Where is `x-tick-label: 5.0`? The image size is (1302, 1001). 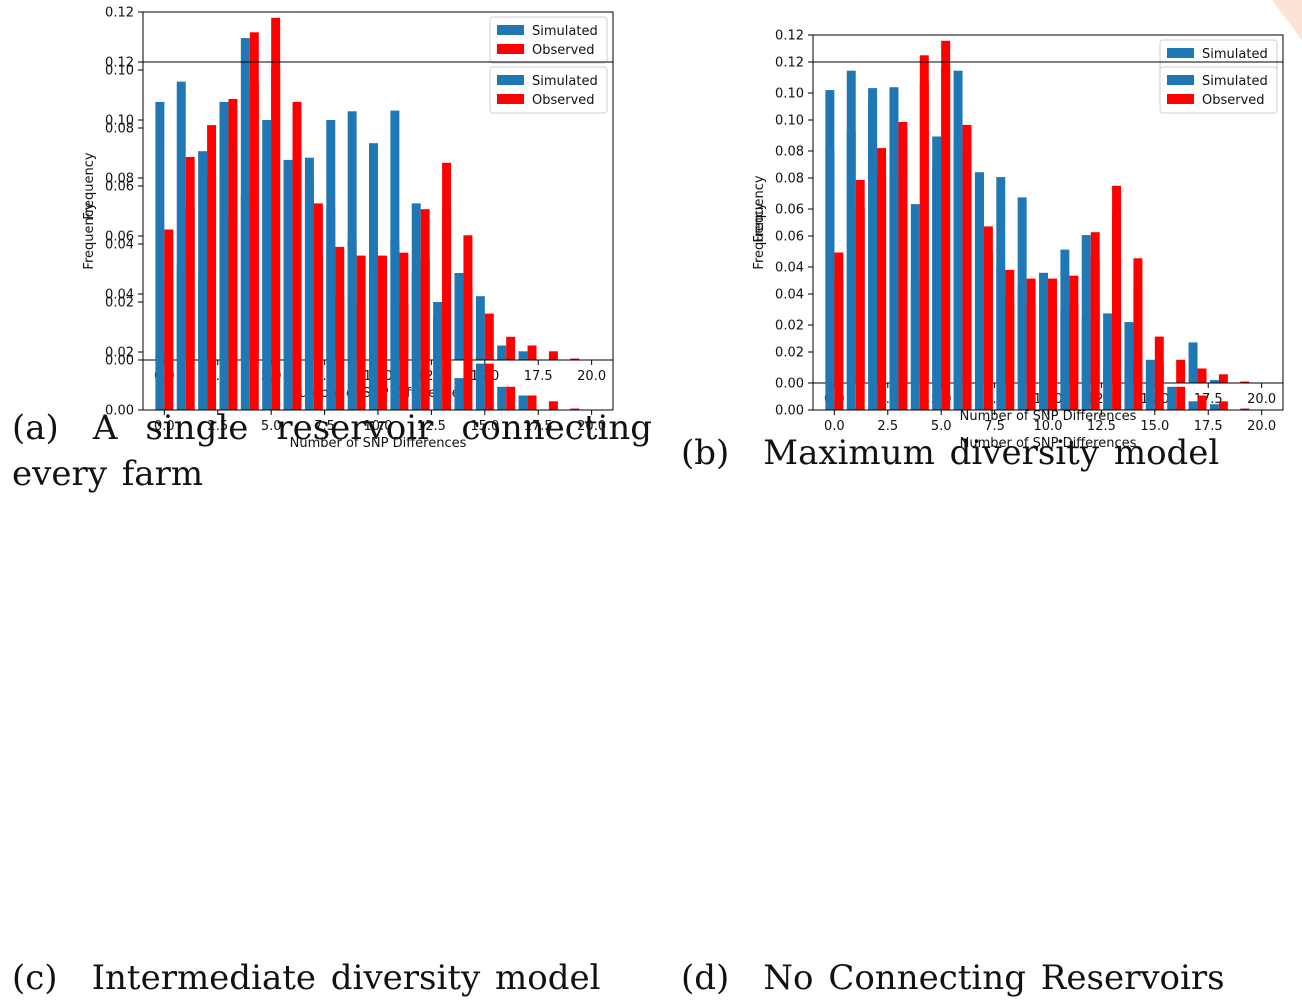 x-tick-label: 5.0 is located at coordinates (271, 426).